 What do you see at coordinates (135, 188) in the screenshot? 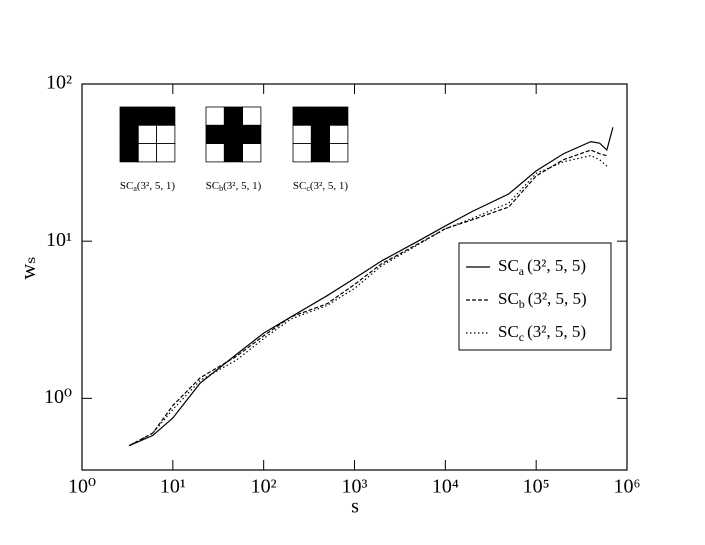
I see `inset-sub: a` at bounding box center [135, 188].